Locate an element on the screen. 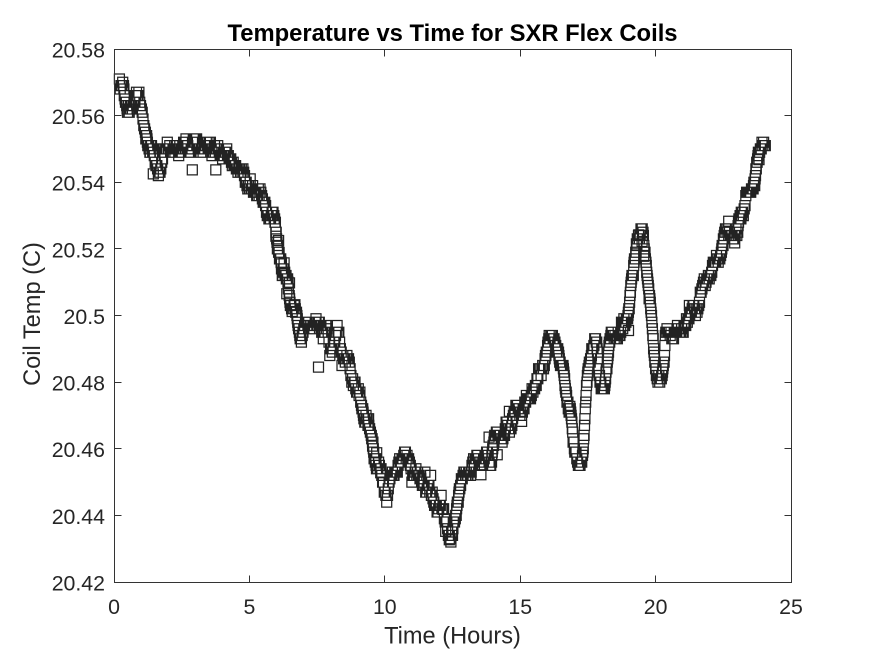  svg-text: 20.44 is located at coordinates (78, 517).